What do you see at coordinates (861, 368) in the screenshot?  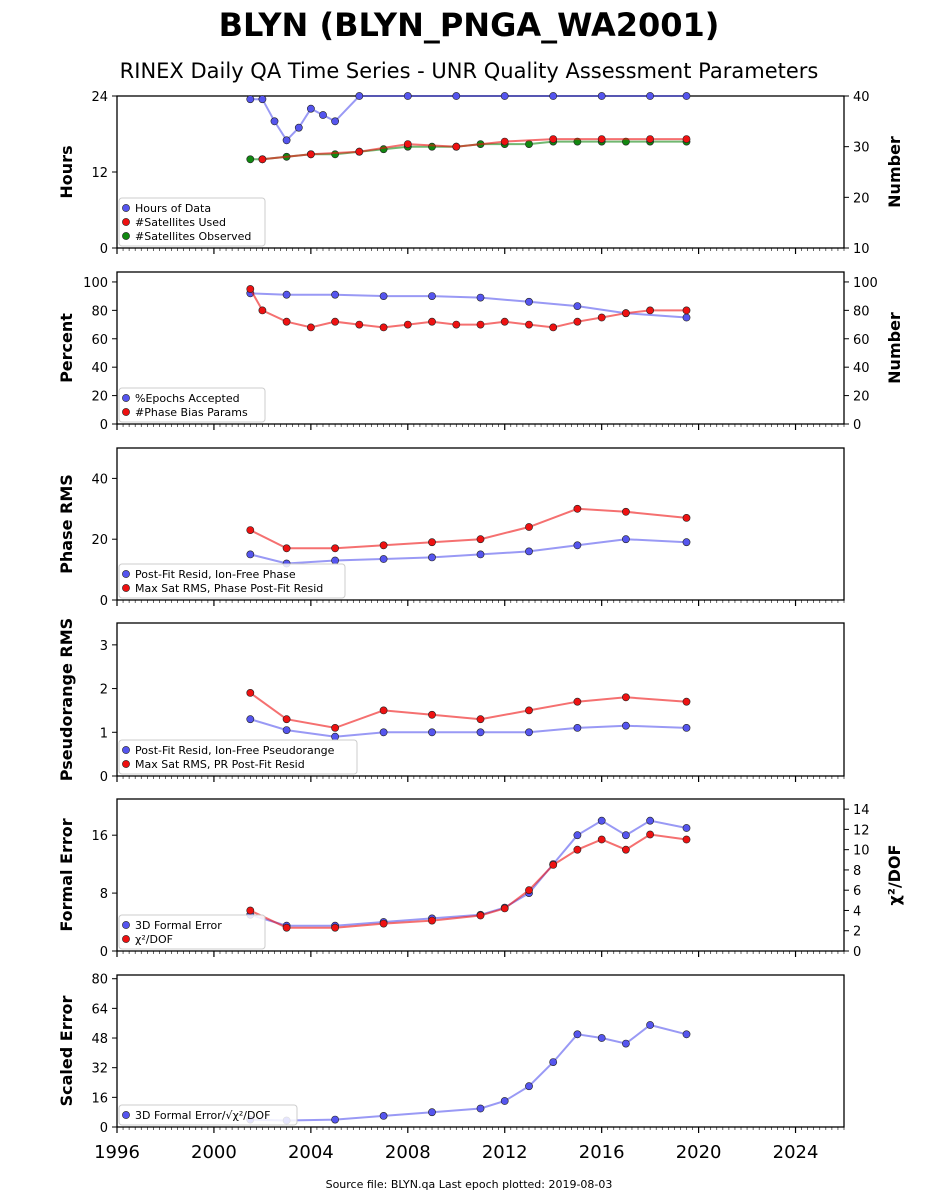 I see `y-right-tick-label: 40` at bounding box center [861, 368].